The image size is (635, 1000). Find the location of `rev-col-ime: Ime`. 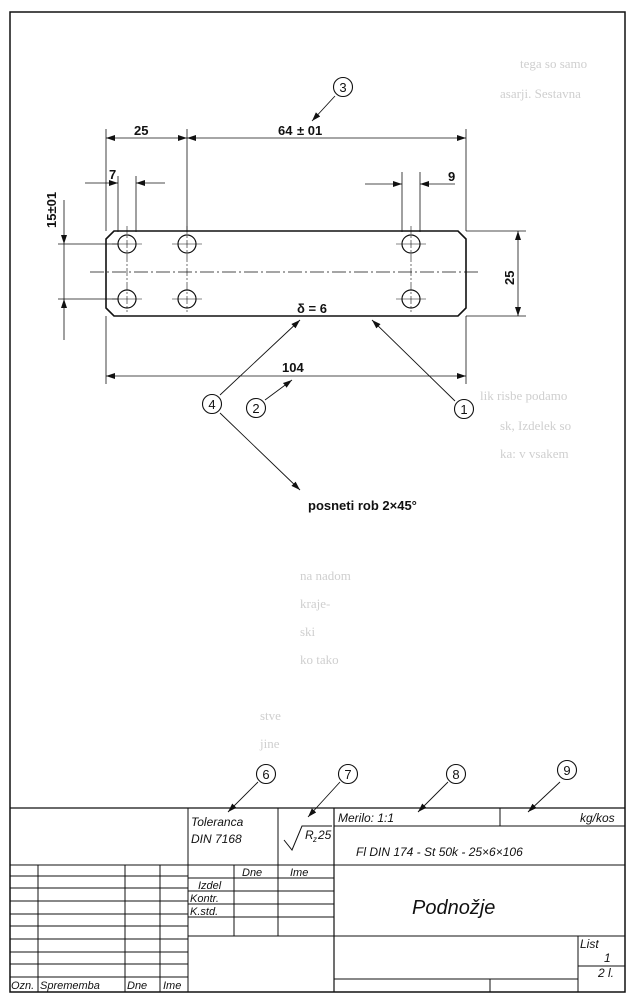

rev-col-ime: Ime is located at coordinates (172, 986).